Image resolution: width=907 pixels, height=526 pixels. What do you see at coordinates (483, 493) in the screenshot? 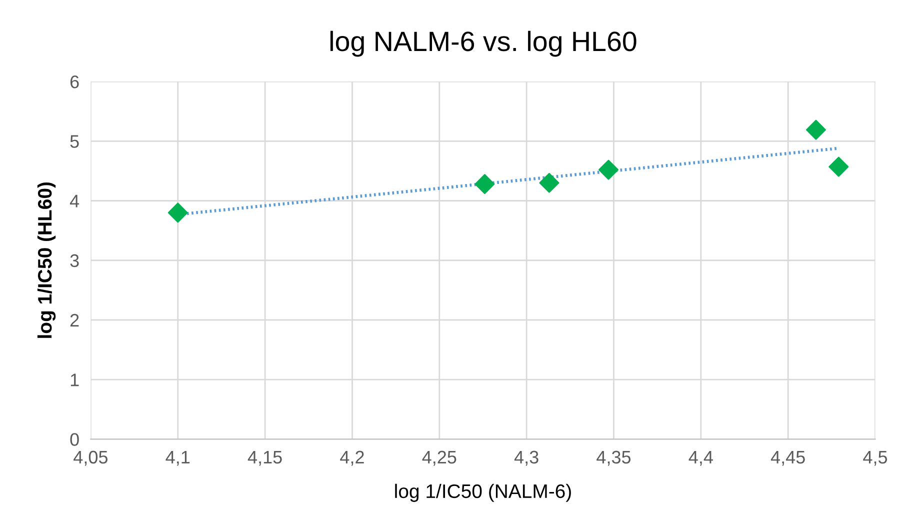
I see `x-axis-title: log 1/IC50 (NALM-6)` at bounding box center [483, 493].